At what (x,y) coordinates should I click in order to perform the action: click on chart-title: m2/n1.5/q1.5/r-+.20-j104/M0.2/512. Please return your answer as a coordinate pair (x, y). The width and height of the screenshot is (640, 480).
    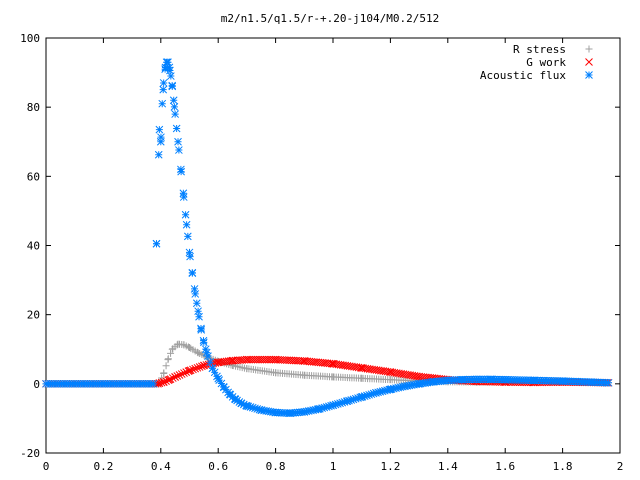
    Looking at the image, I should click on (330, 18).